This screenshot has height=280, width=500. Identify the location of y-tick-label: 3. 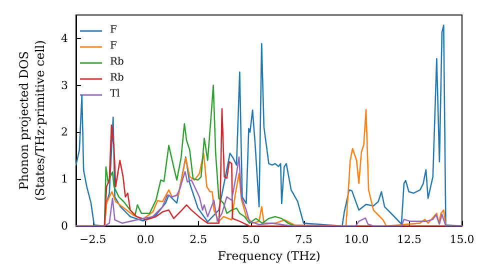
(64, 85).